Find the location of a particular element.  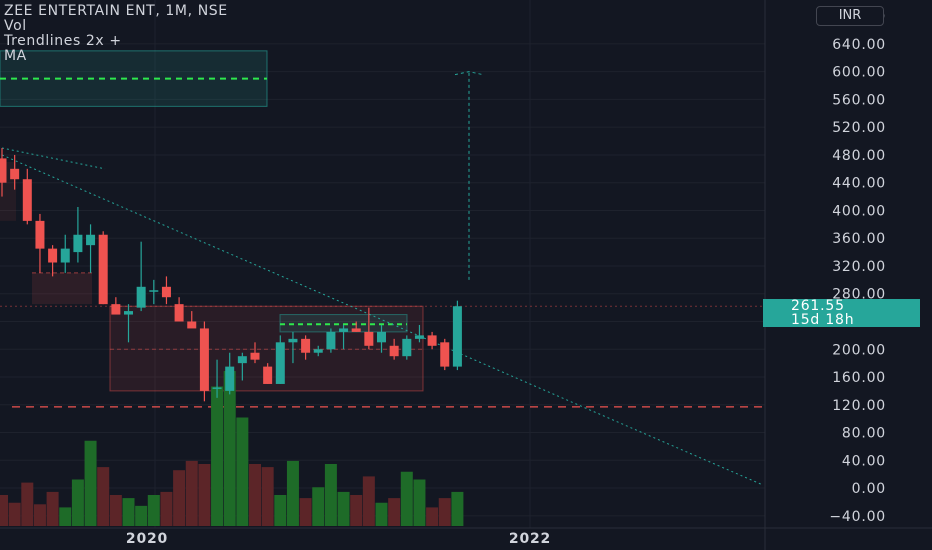

bar-countdown: 15d 18h is located at coordinates (823, 320).